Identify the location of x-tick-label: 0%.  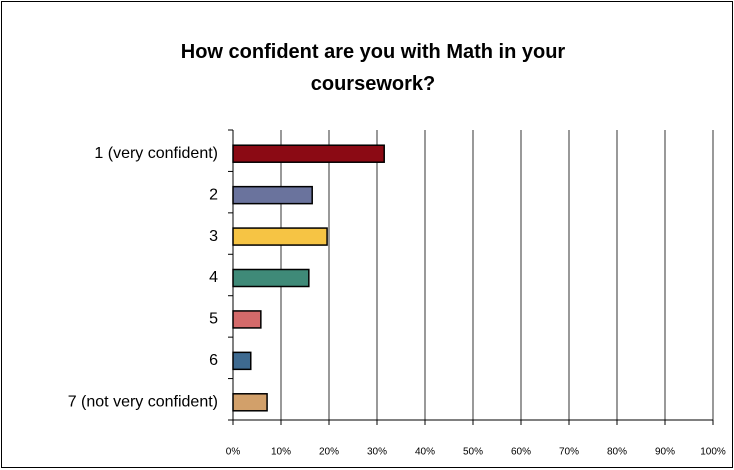
(233, 452).